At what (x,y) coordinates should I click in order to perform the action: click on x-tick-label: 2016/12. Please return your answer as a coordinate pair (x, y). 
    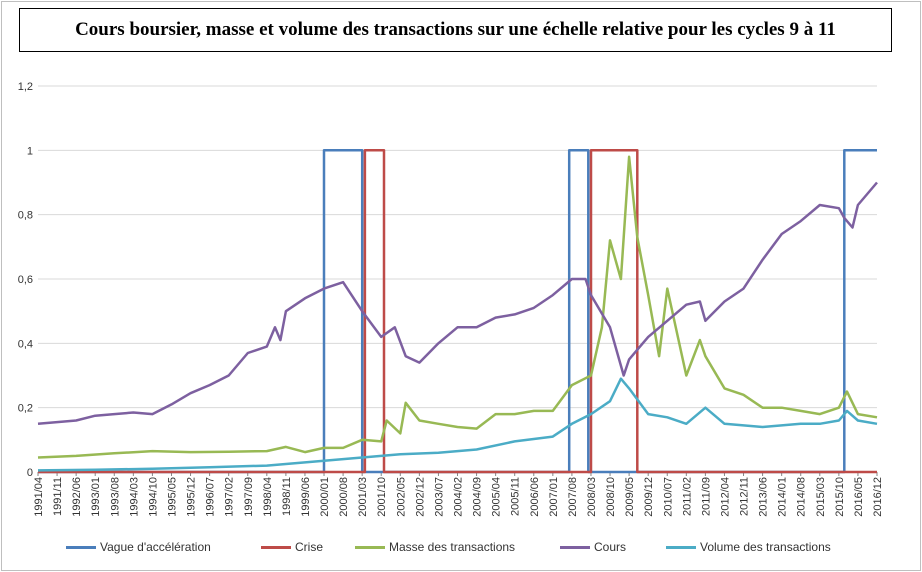
    Looking at the image, I should click on (878, 497).